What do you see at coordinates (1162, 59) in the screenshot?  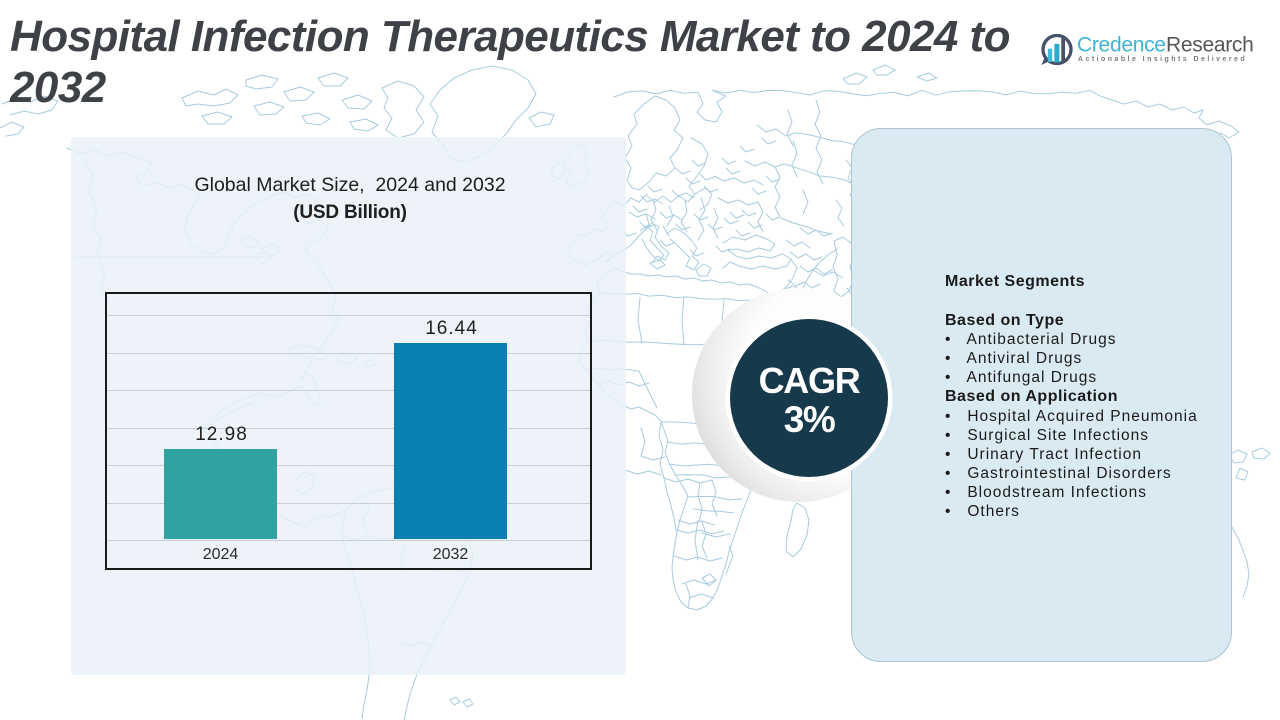 I see `svg-text: Actionable Insights Delivered` at bounding box center [1162, 59].